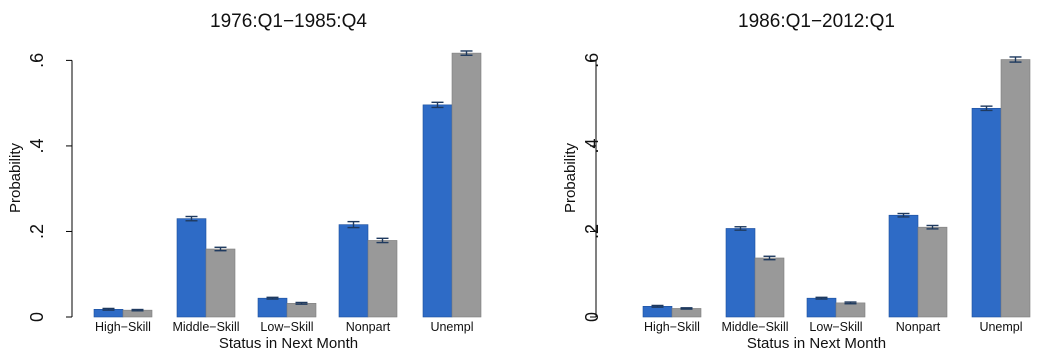  I want to click on chart-title: 1976:Q1−1985:Q4, so click(288, 21).